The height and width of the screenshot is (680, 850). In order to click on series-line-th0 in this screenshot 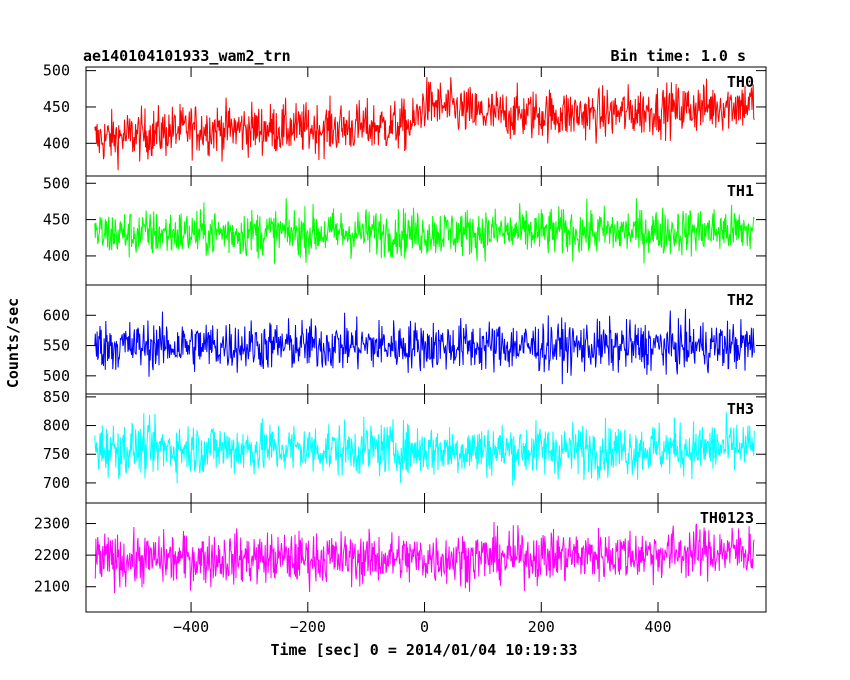, I will do `click(424, 124)`.